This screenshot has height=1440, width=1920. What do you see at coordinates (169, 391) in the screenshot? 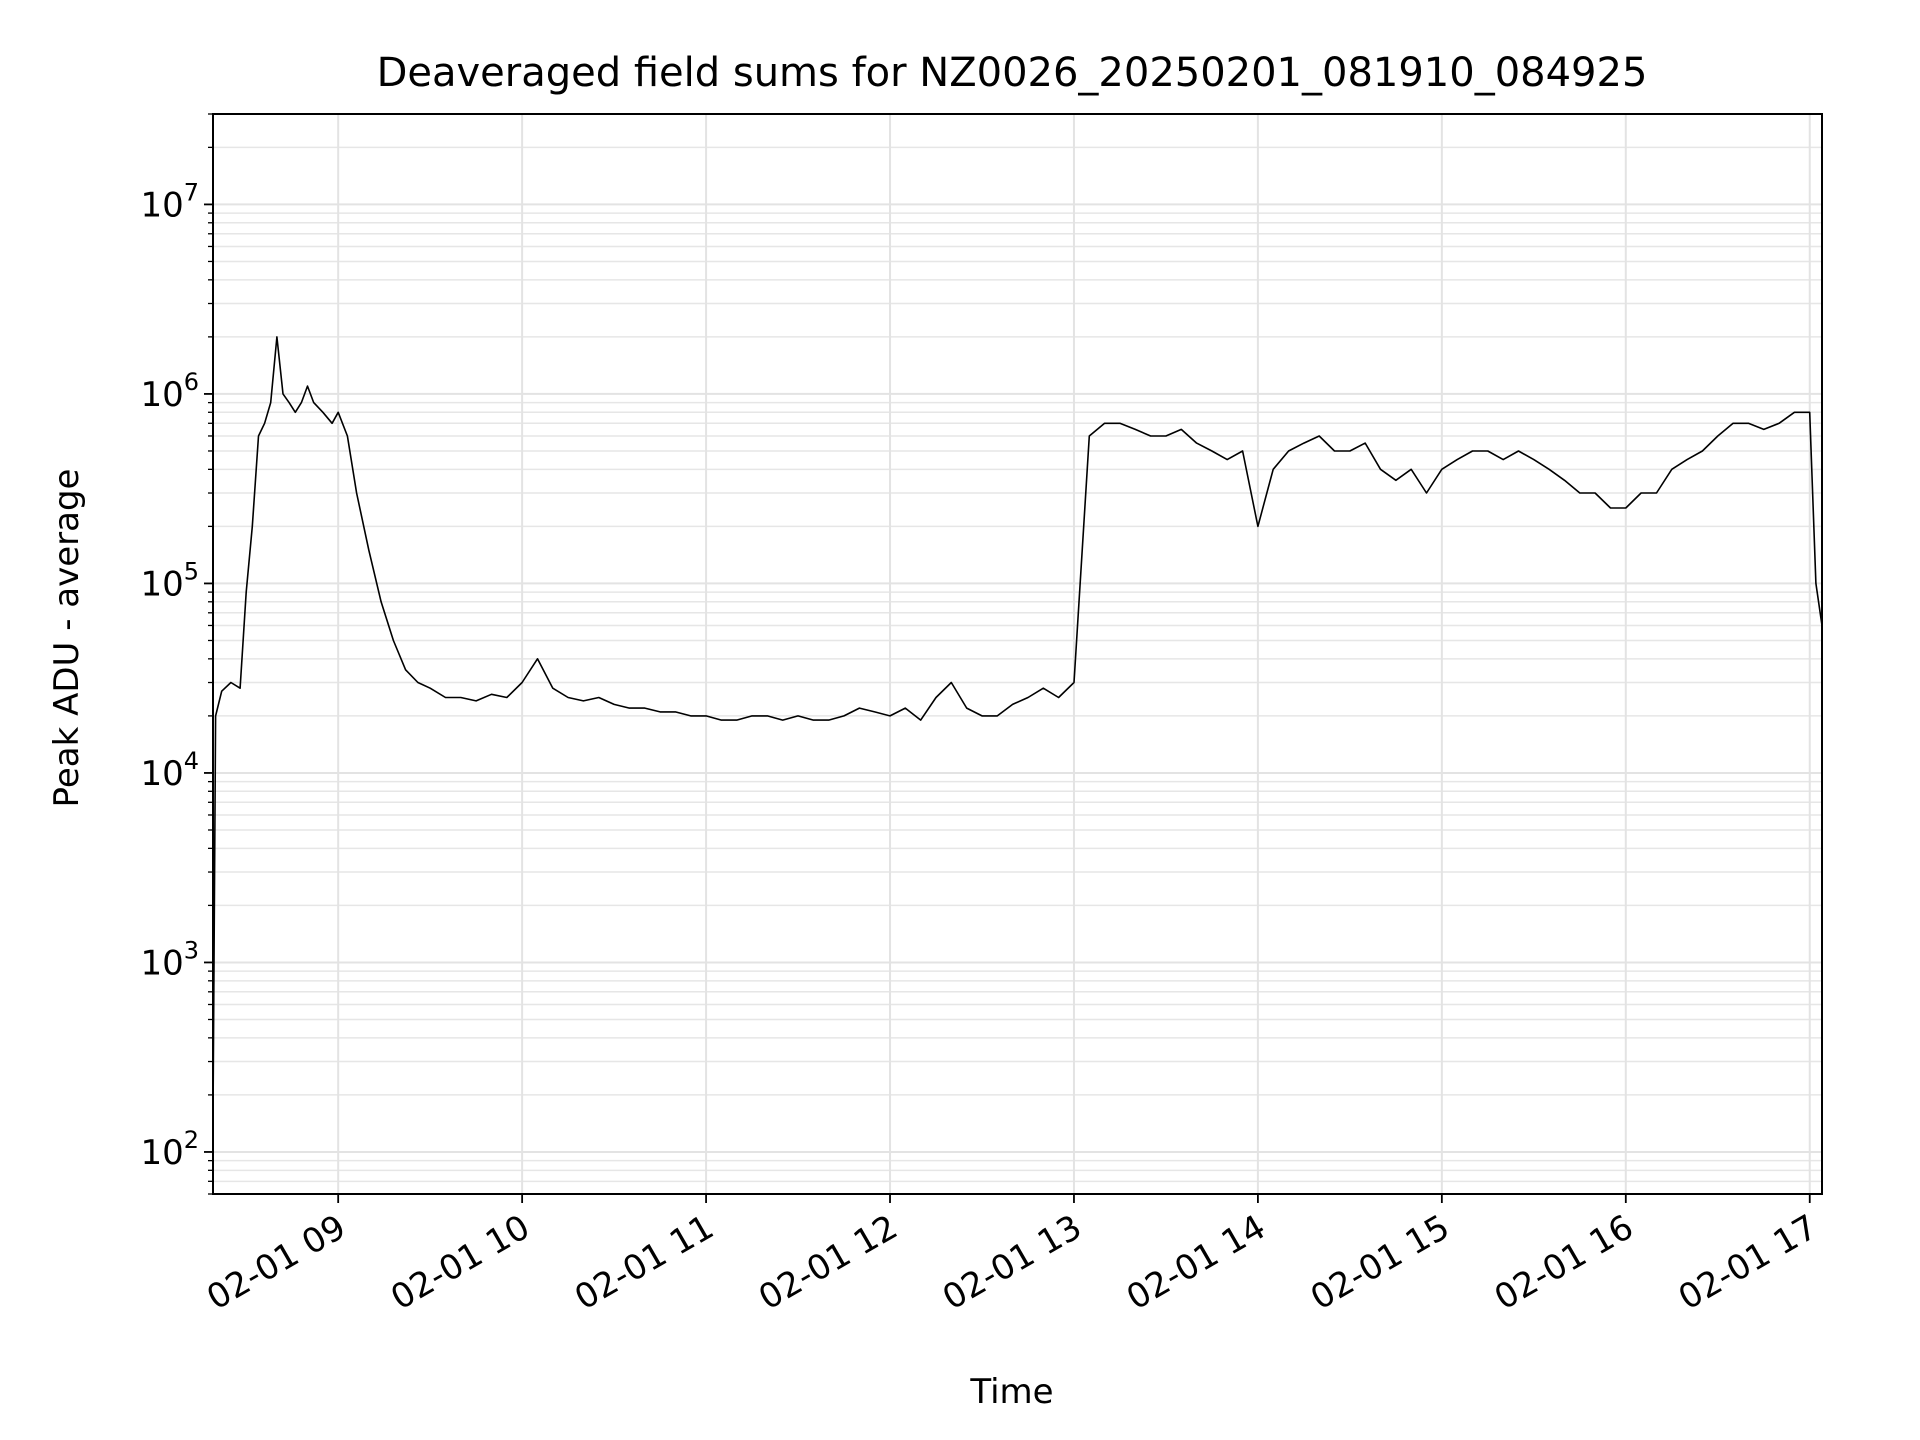
I see `y-tick-label: 10⁶` at bounding box center [169, 391].